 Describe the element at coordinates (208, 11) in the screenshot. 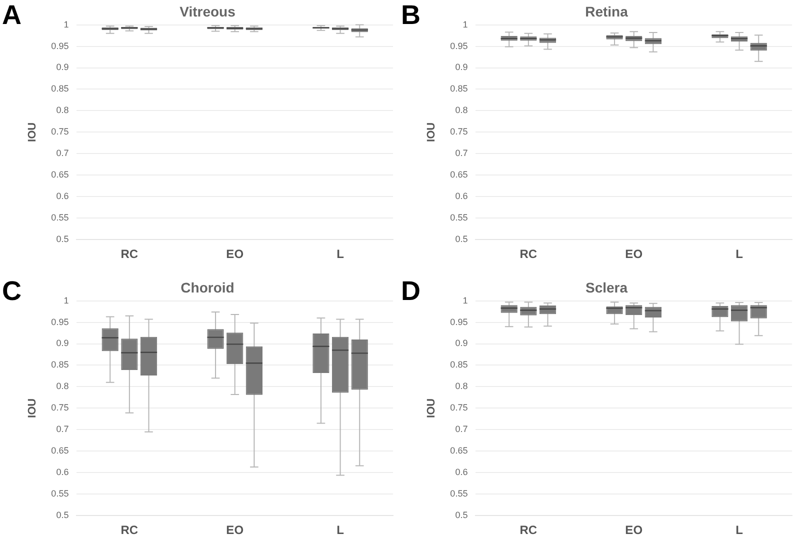

I see `chart-title: Vitreous` at that location.